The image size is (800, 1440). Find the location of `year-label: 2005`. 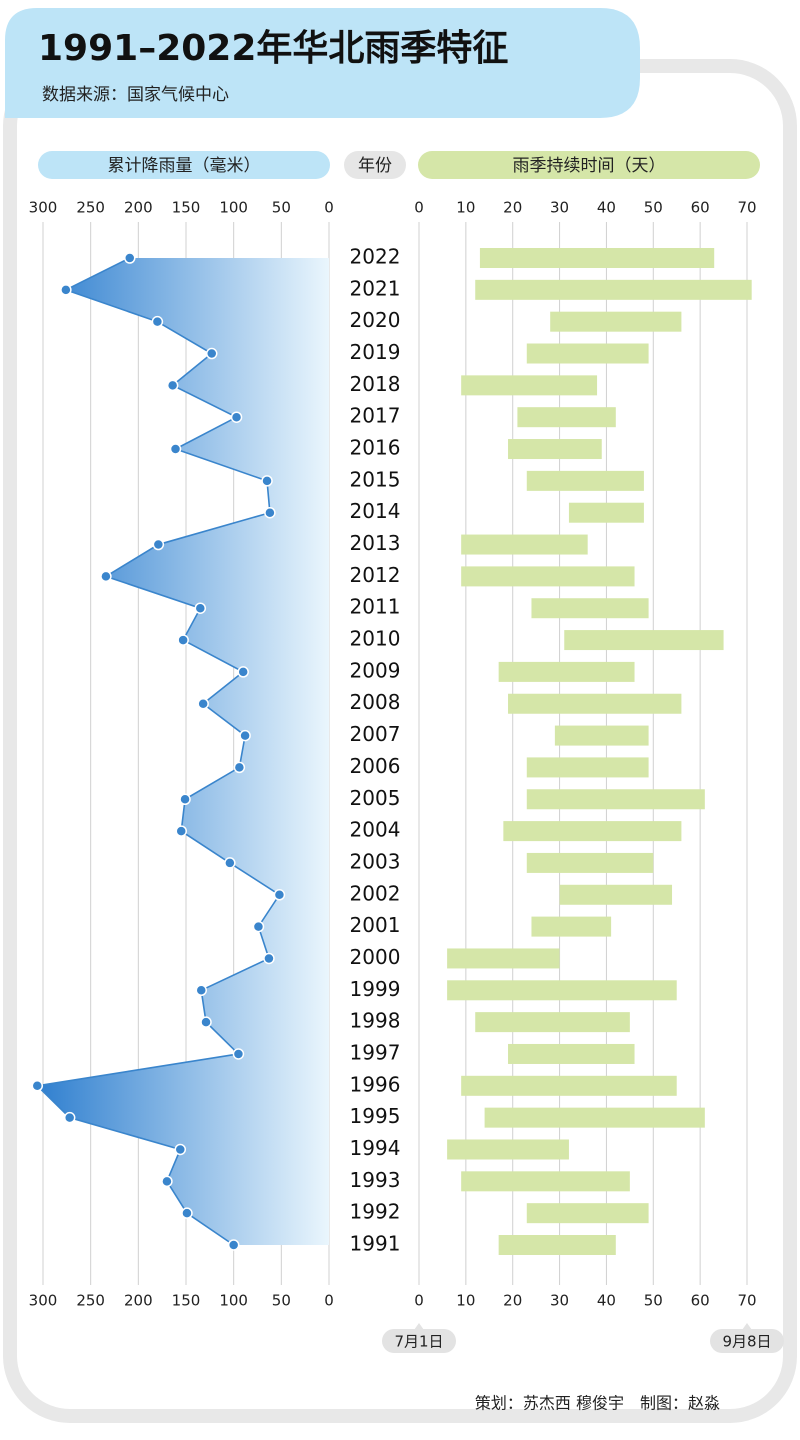

year-label: 2005 is located at coordinates (375, 798).